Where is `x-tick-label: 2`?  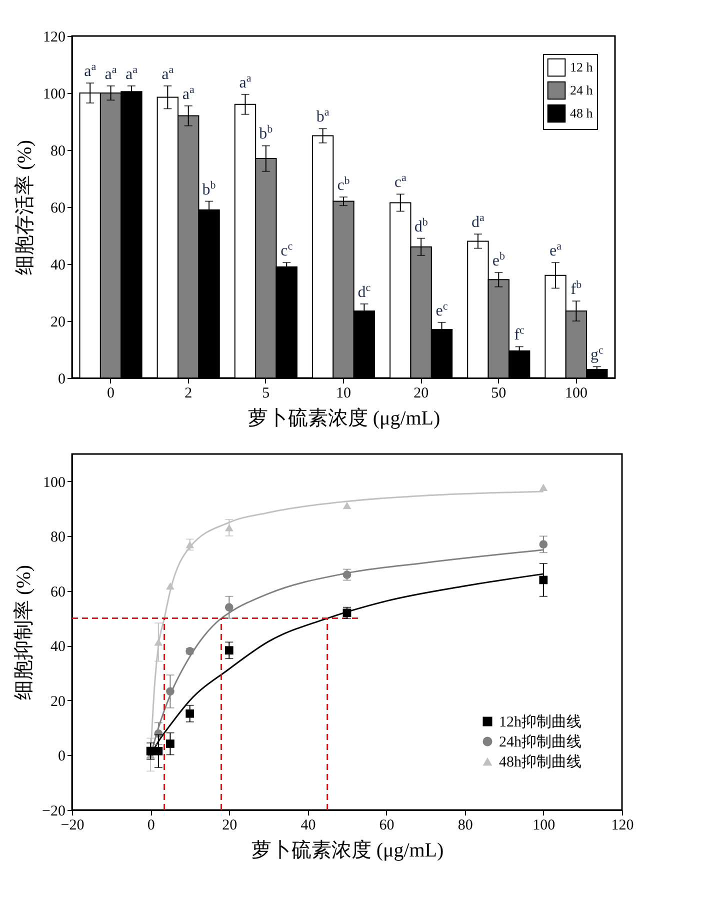 x-tick-label: 2 is located at coordinates (188, 394).